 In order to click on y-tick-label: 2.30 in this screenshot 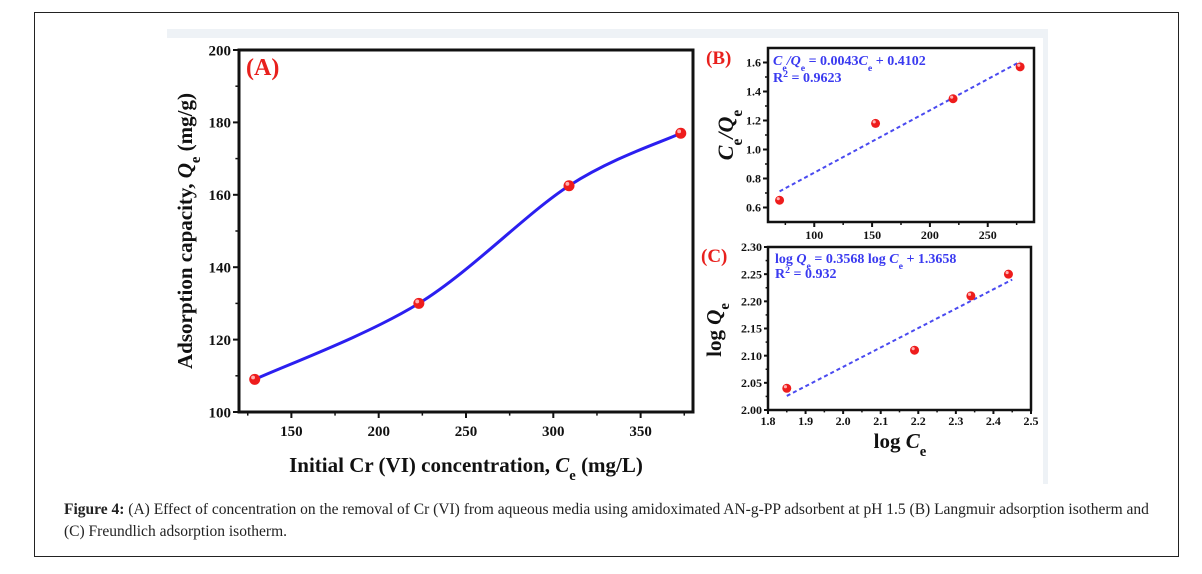, I will do `click(751, 247)`.